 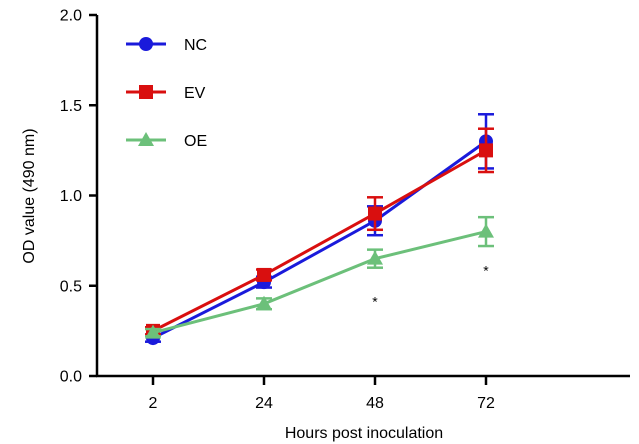 I want to click on x-ticks: 2 24 48 72, so click(x=322, y=394).